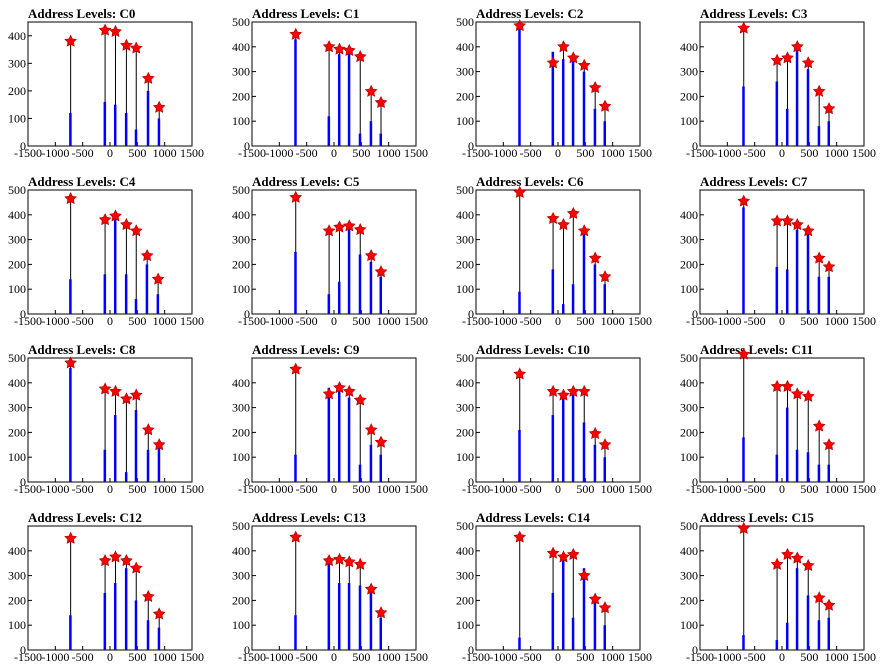 This screenshot has width=896, height=672. I want to click on chart-title: Address Levels: C6, so click(530, 181).